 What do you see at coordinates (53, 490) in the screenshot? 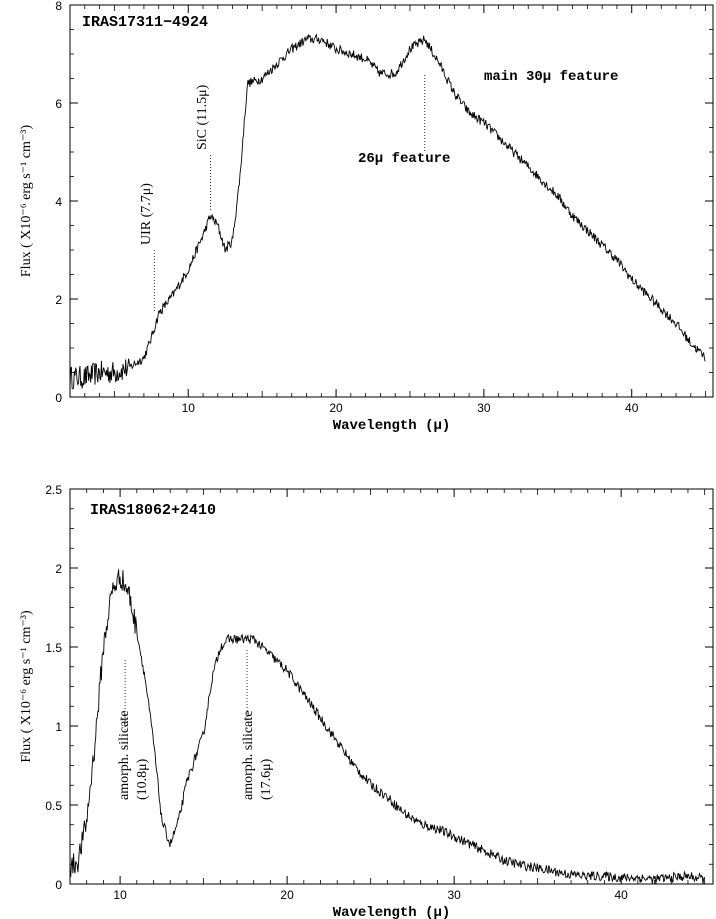
I see `y-tick-label: 2.5` at bounding box center [53, 490].